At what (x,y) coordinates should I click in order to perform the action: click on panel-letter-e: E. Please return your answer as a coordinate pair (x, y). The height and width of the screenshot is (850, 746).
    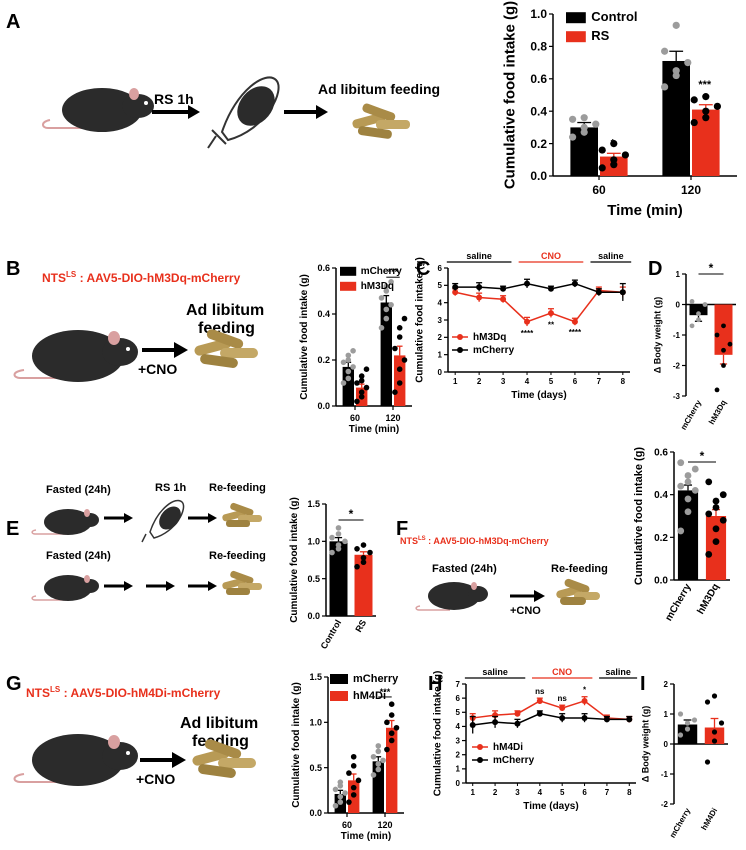
    Looking at the image, I should click on (12, 529).